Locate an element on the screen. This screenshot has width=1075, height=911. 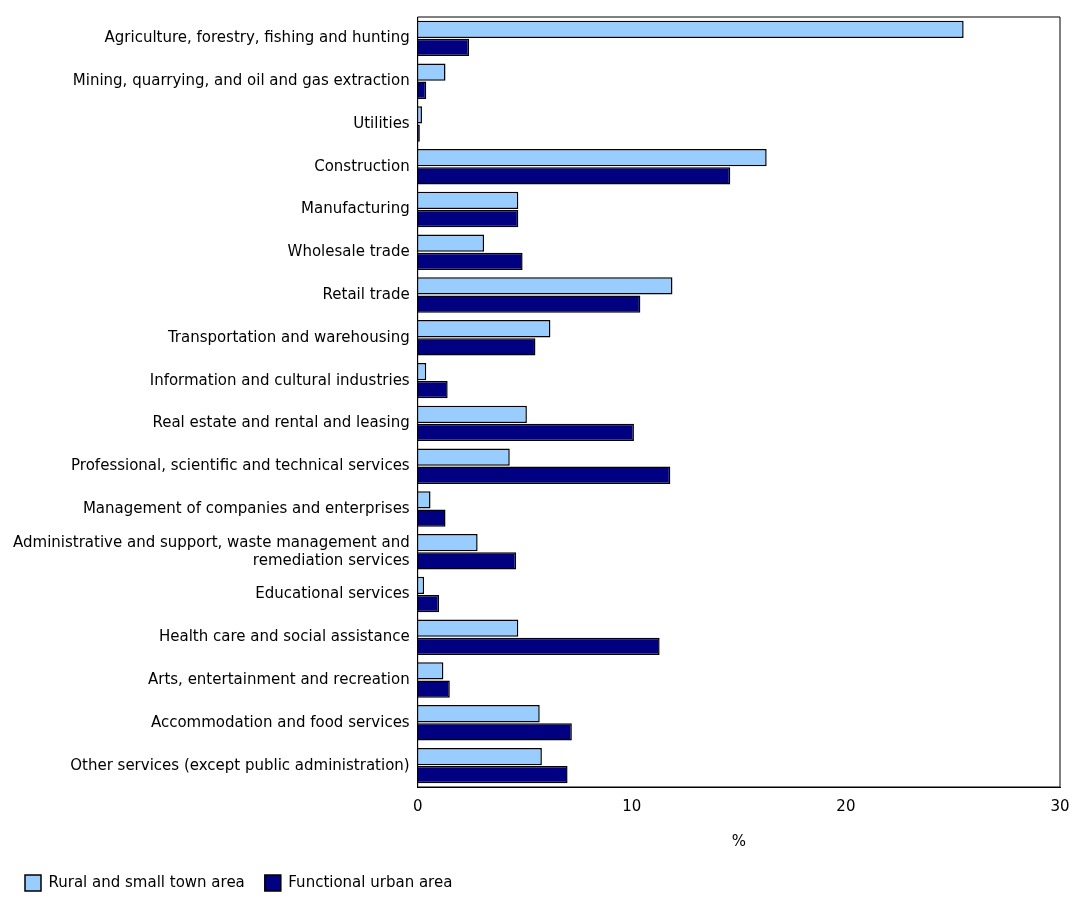
legend-label: Functional urban area is located at coordinates (370, 881).